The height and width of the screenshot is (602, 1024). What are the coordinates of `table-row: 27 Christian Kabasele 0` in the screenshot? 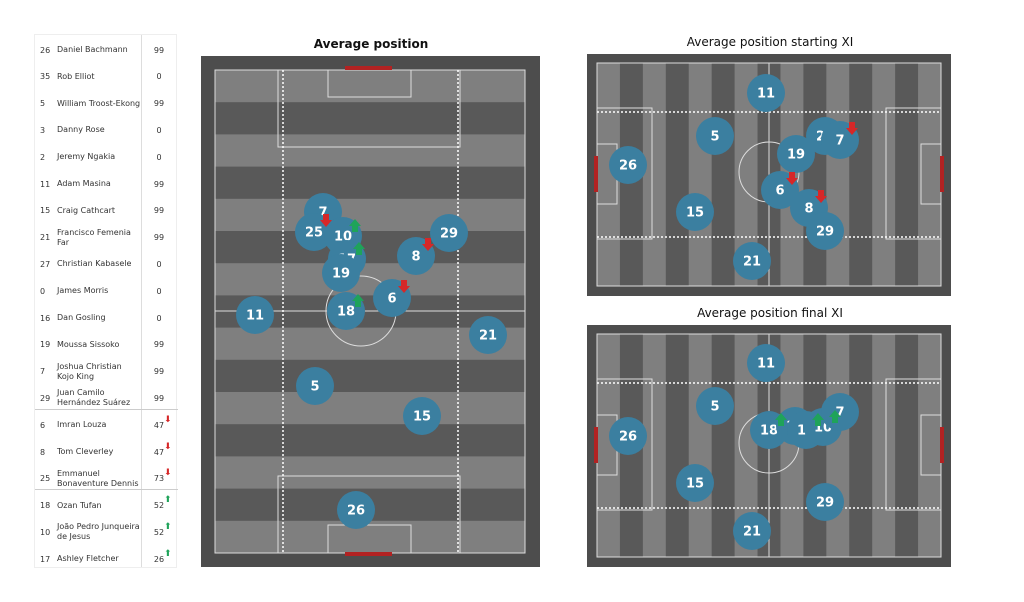 It's located at (106, 264).